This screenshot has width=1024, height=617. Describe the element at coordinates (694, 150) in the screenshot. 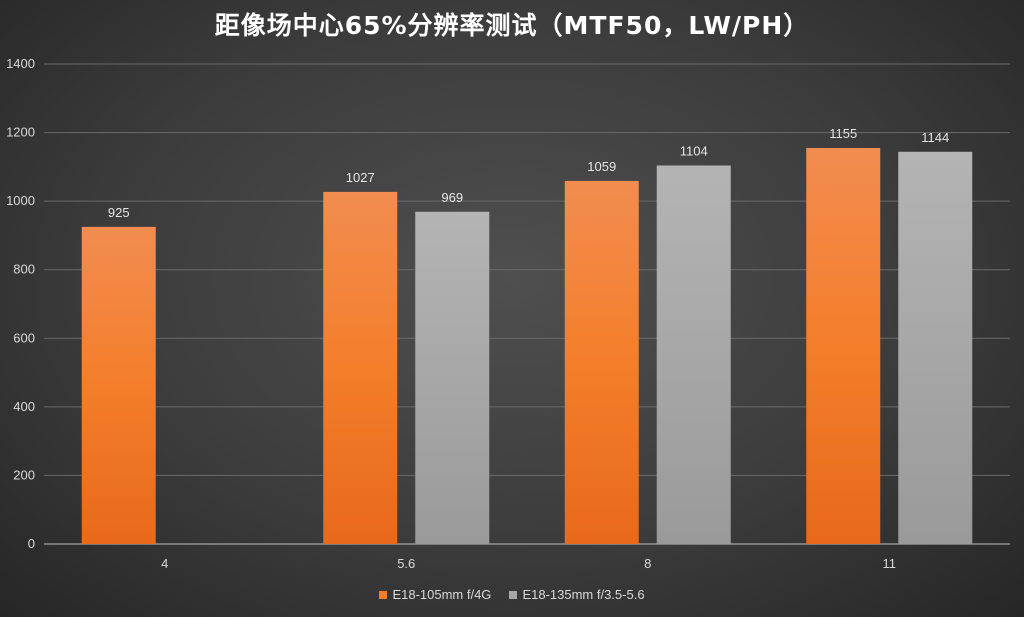

I see `data-label: 1104` at that location.